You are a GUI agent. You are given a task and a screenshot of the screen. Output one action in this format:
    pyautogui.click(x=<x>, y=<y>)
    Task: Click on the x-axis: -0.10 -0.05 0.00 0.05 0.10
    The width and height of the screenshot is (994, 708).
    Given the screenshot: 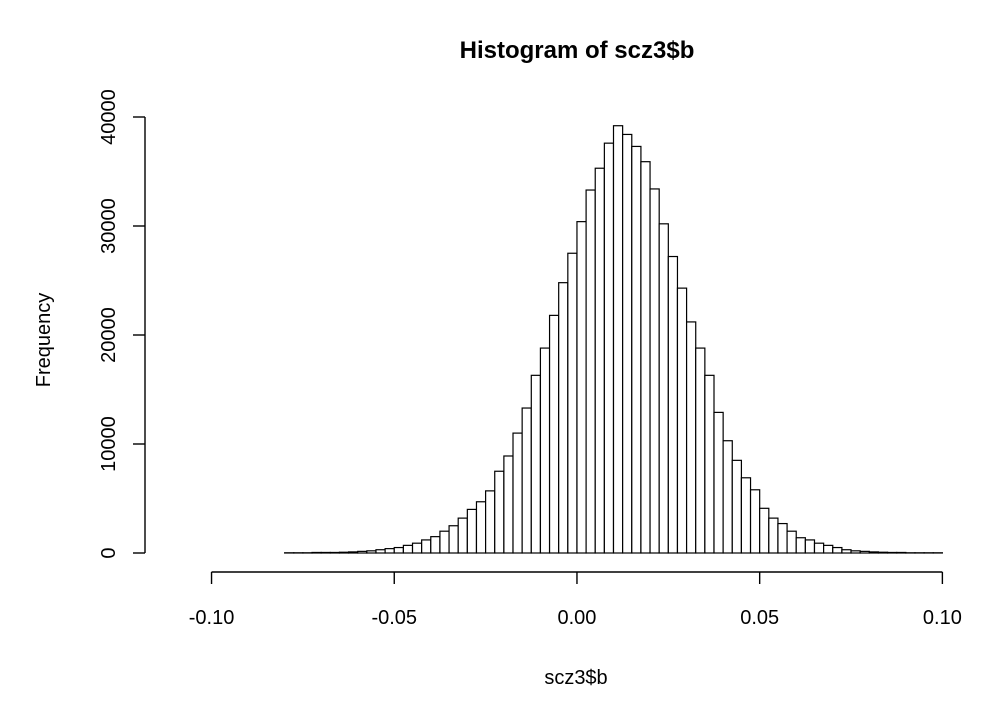 What is the action you would take?
    pyautogui.click(x=575, y=600)
    